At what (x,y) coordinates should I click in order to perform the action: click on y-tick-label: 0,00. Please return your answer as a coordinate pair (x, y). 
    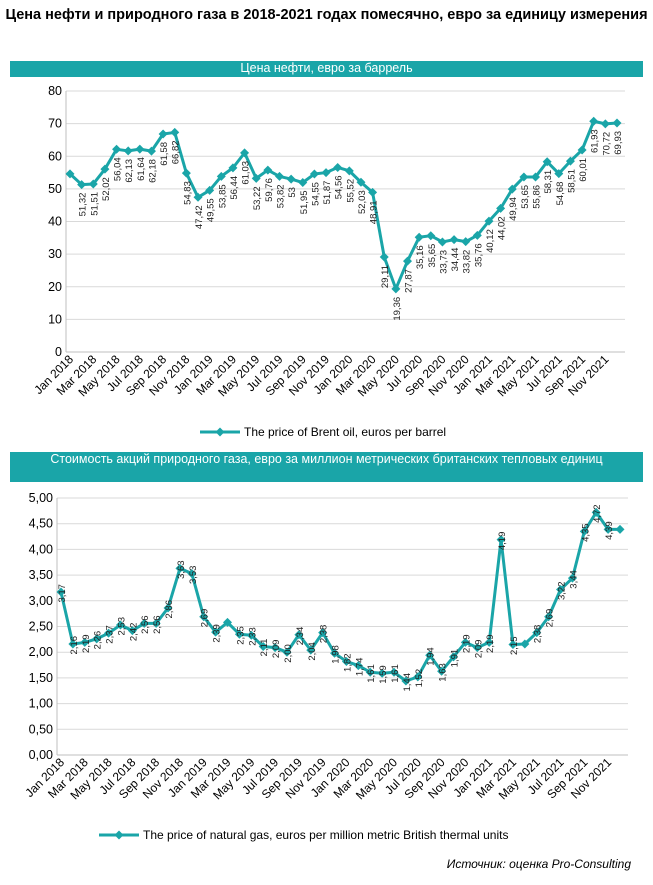
    Looking at the image, I should click on (41, 755).